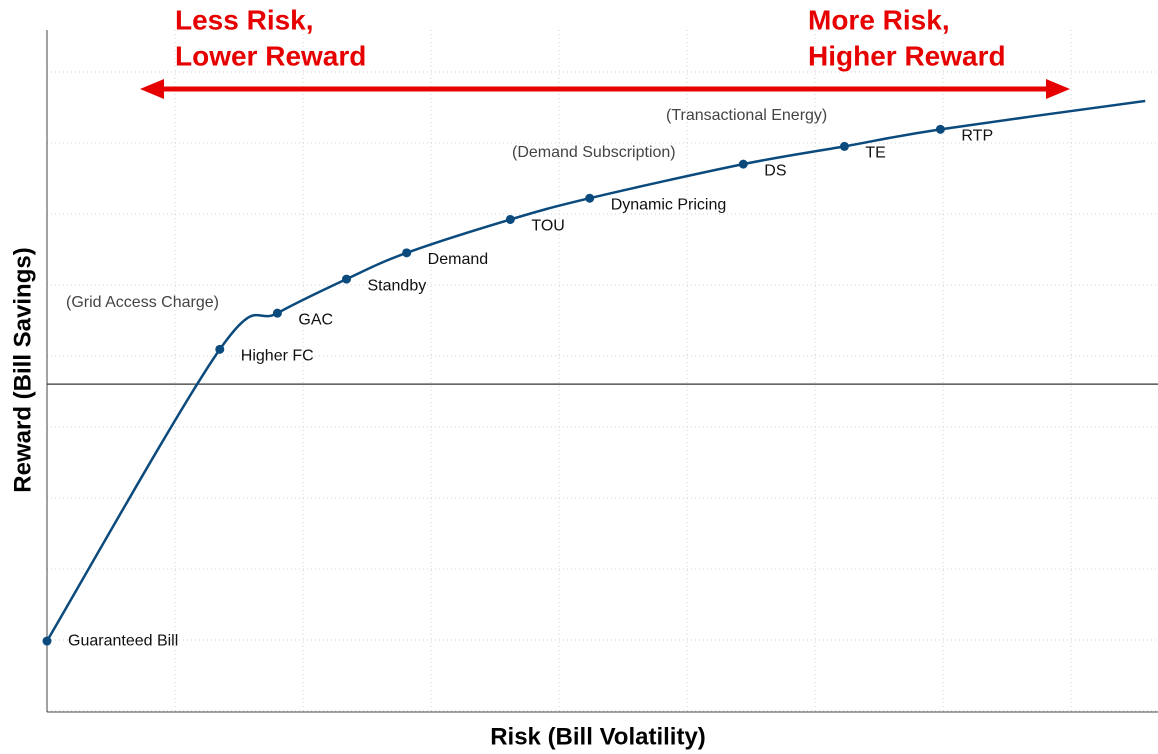  Describe the element at coordinates (315, 319) in the screenshot. I see `point-label: GAC` at that location.